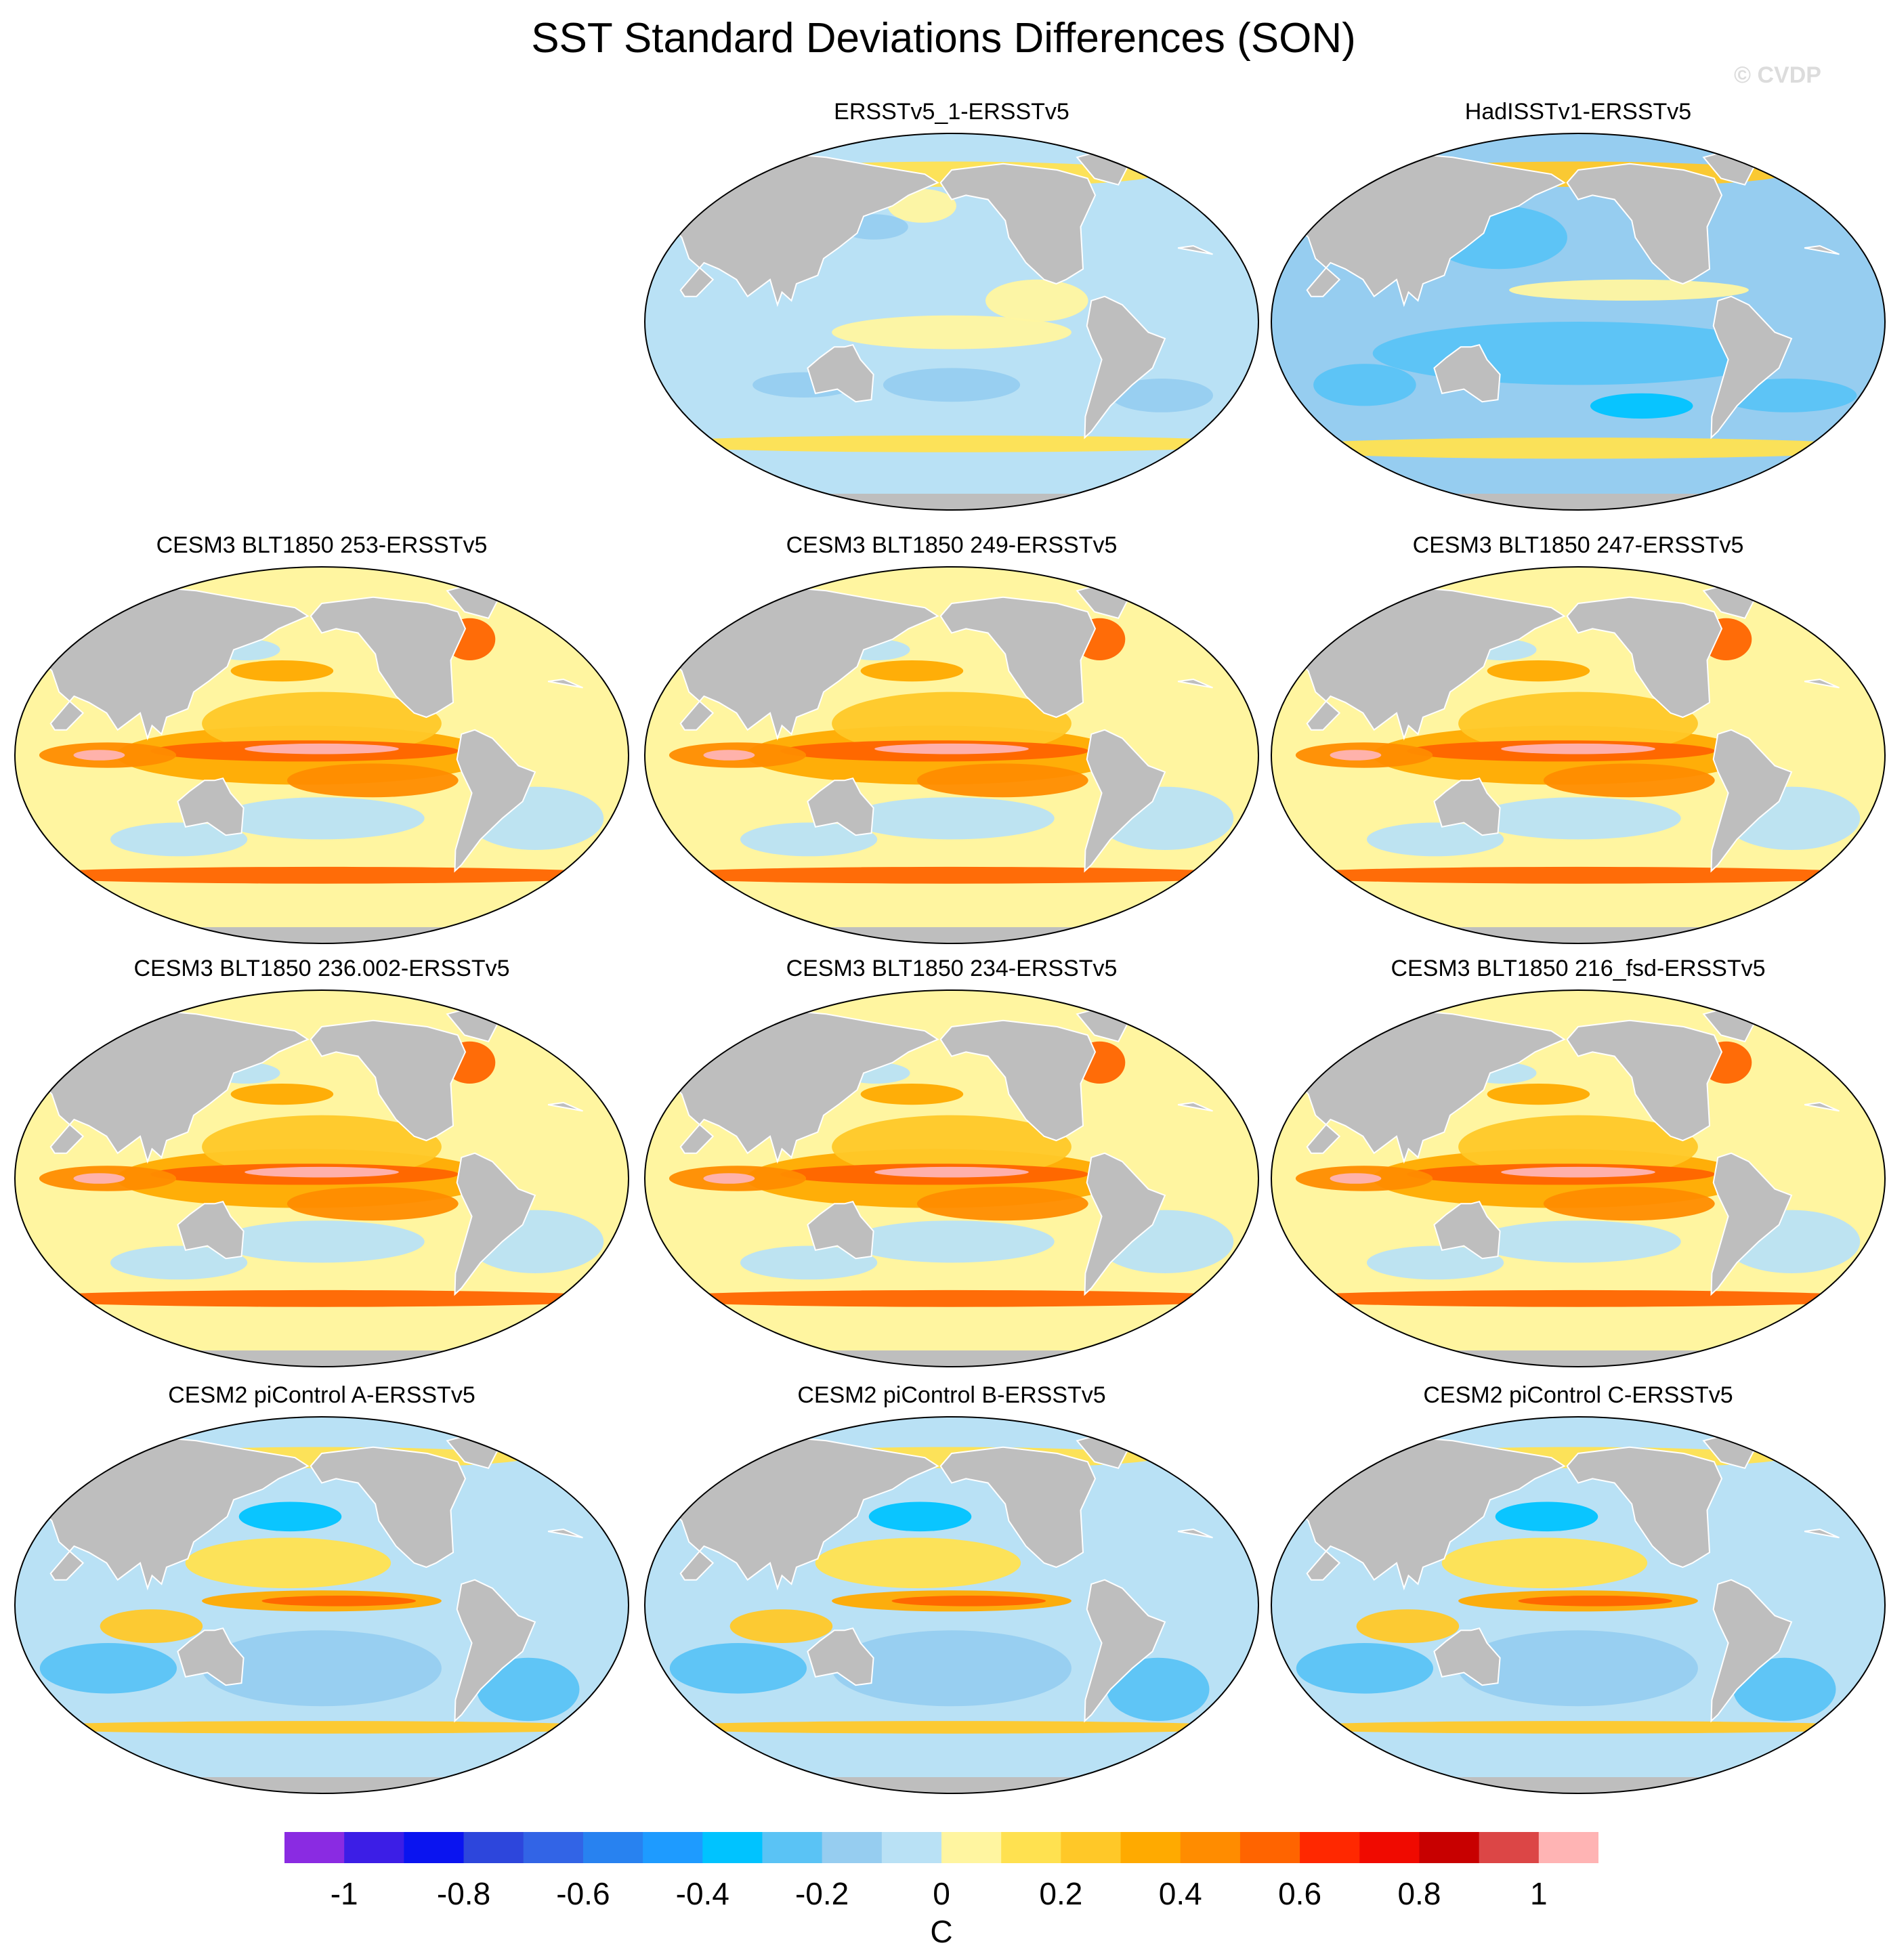  I want to click on panel-title: CESM3 BLT1850 249-ERSSTv5, so click(952, 545).